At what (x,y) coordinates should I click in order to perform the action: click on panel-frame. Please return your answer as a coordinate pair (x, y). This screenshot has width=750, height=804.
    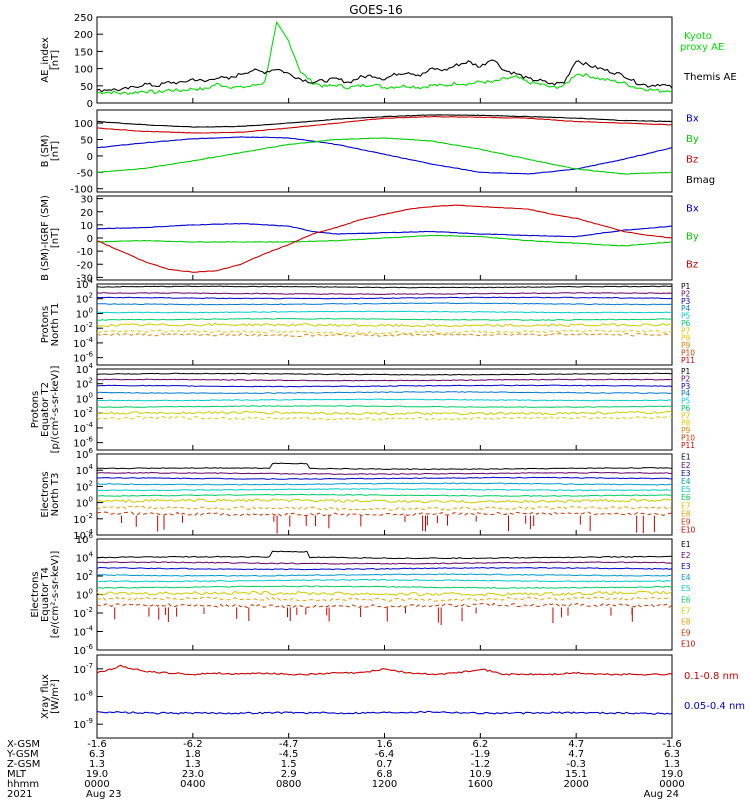
    Looking at the image, I should click on (384, 494).